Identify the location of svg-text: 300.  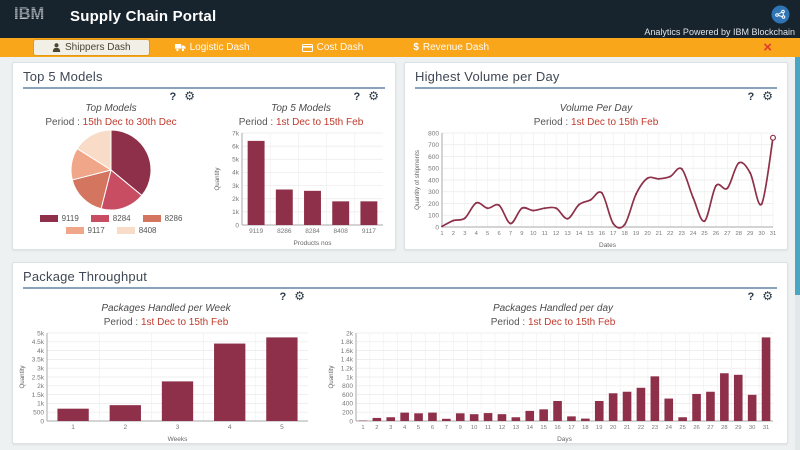
(433, 192).